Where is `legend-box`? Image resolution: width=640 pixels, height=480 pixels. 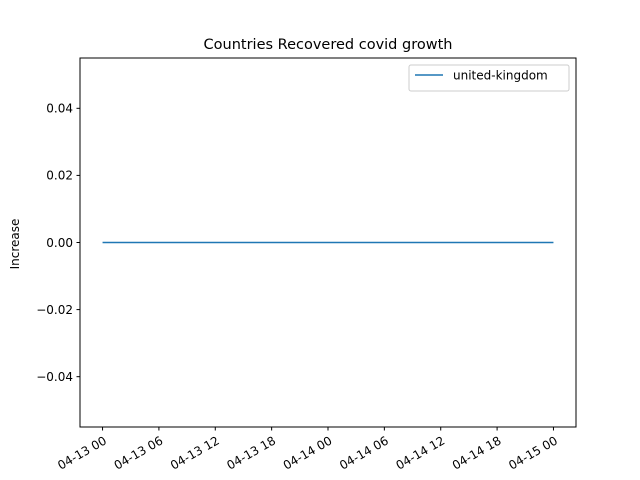 legend-box is located at coordinates (489, 78).